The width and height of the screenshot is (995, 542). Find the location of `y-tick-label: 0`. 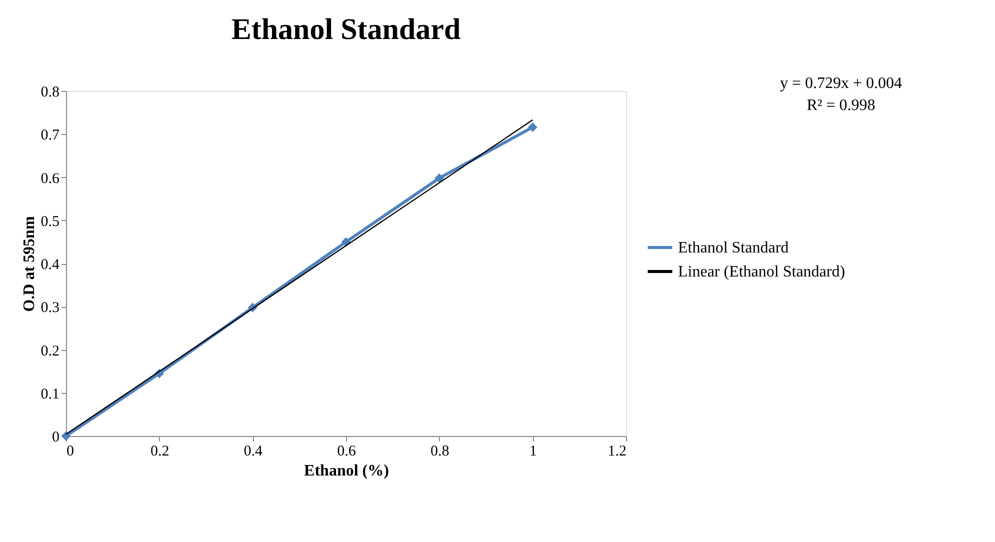

y-tick-label: 0 is located at coordinates (56, 438).